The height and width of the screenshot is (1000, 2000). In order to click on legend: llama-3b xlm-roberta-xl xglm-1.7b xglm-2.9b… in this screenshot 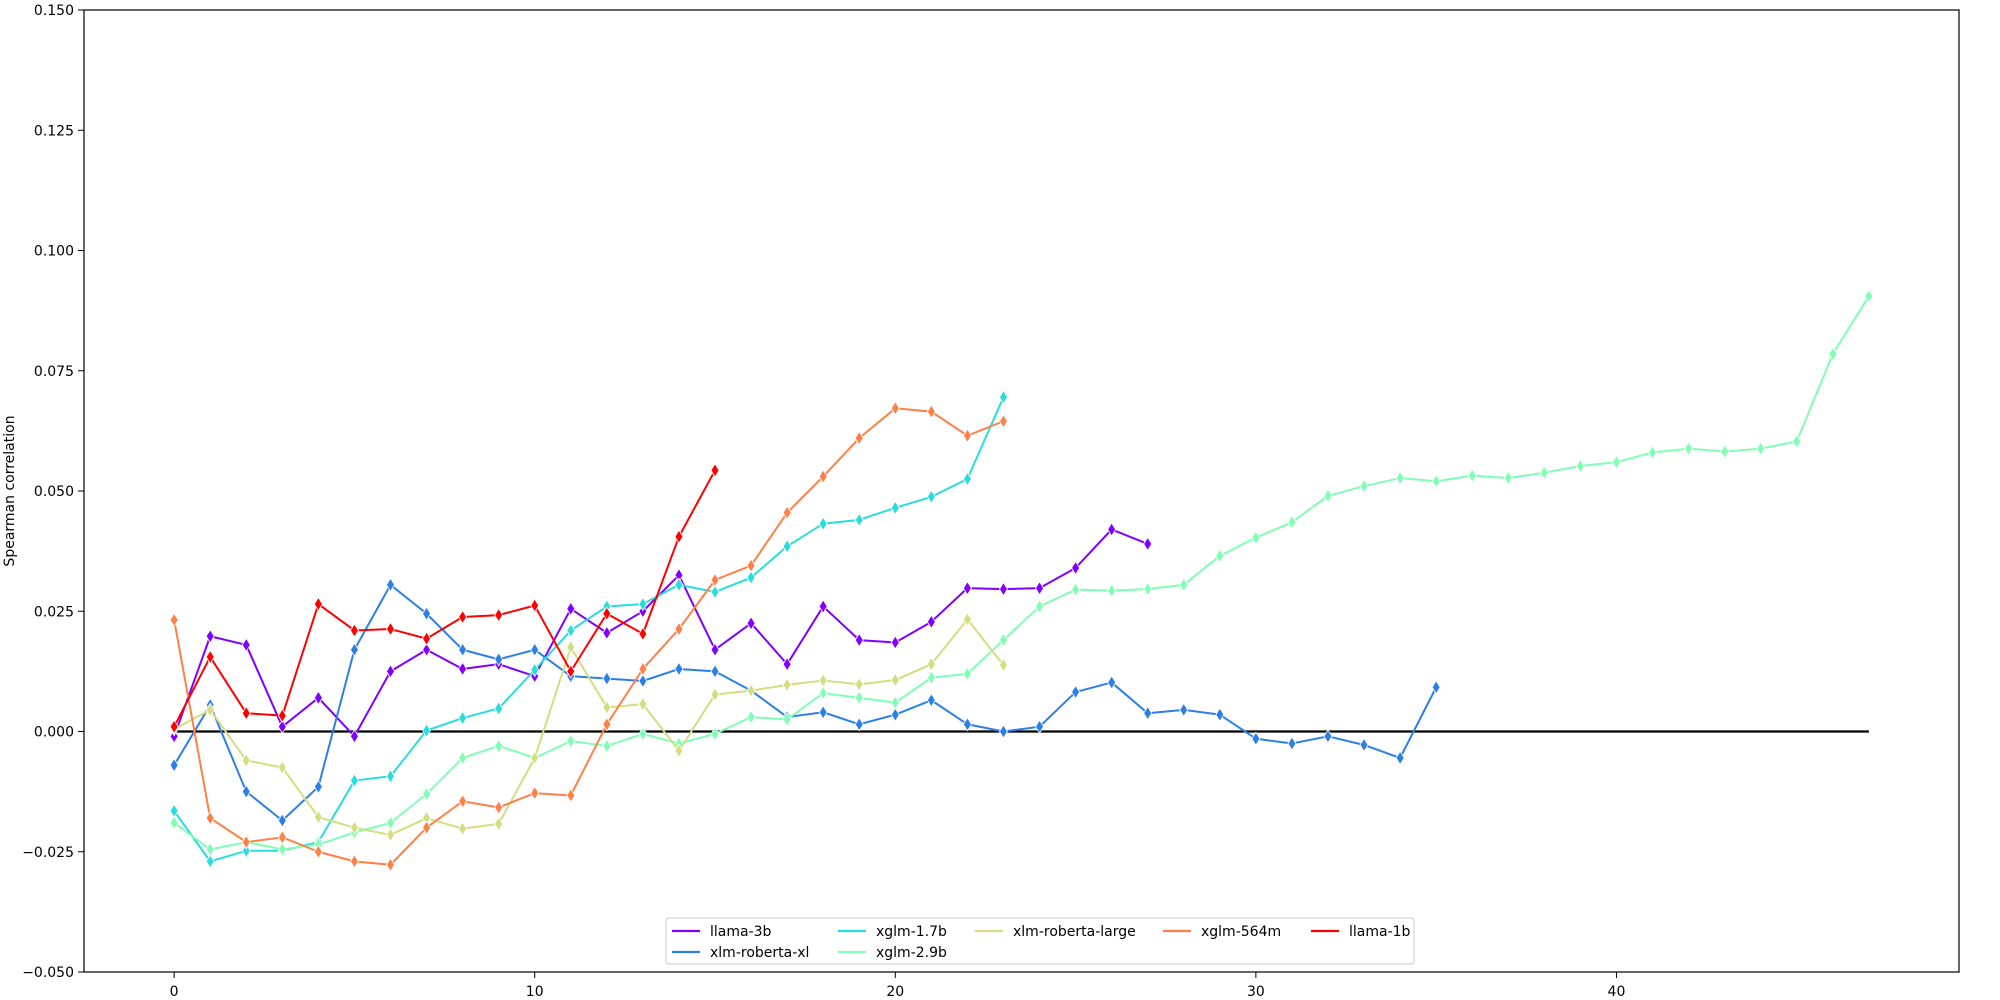, I will do `click(1040, 941)`.